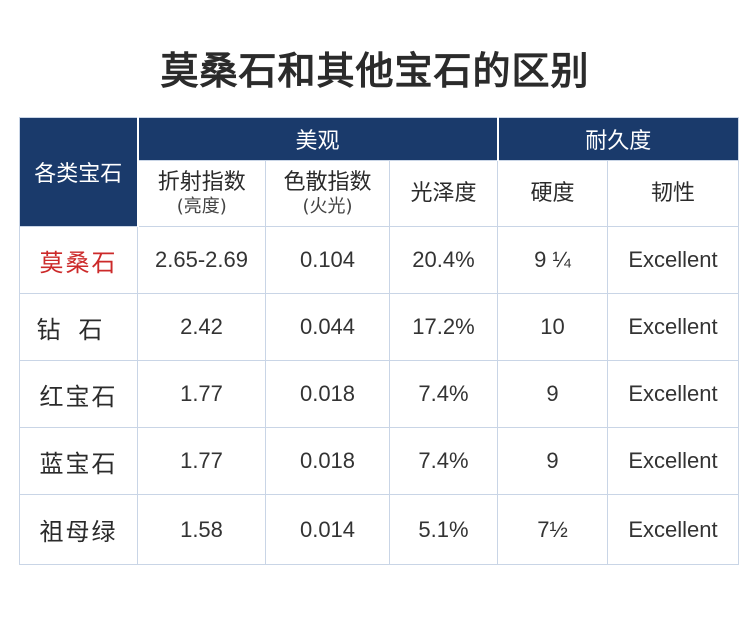 This screenshot has height=644, width=750. What do you see at coordinates (552, 529) in the screenshot?
I see `hardness-value: 7½` at bounding box center [552, 529].